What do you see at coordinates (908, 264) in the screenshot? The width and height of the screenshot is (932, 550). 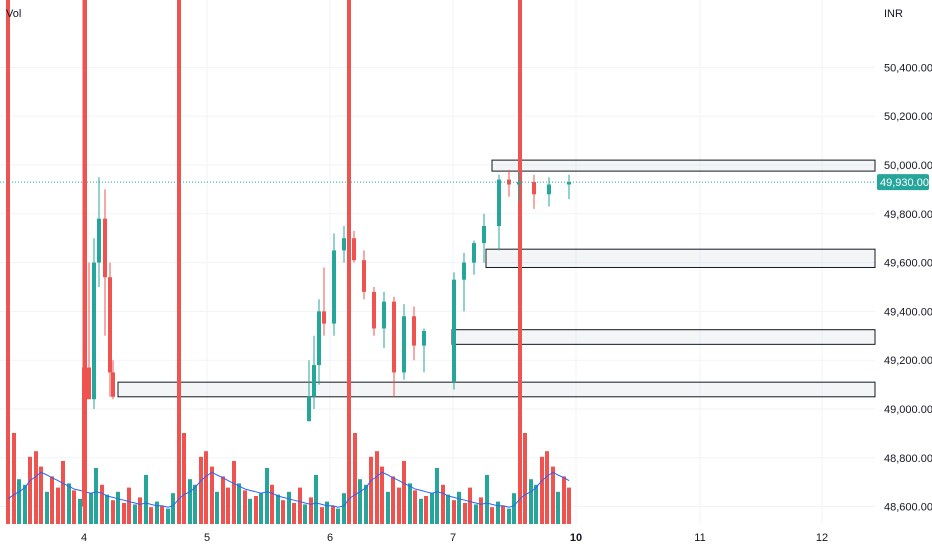 I see `y-tick-label: 49,600.00` at bounding box center [908, 264].